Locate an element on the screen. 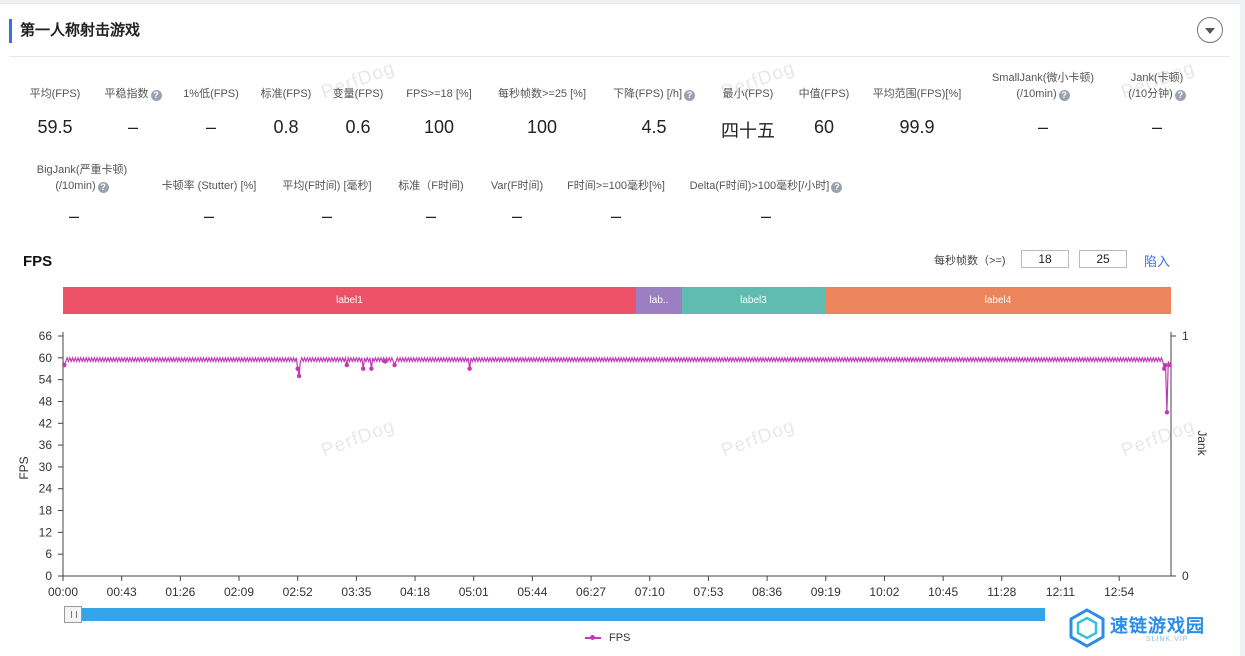 Image resolution: width=1245 pixels, height=656 pixels. metric-median-fps: 中值(FPS) 60 is located at coordinates (824, 114).